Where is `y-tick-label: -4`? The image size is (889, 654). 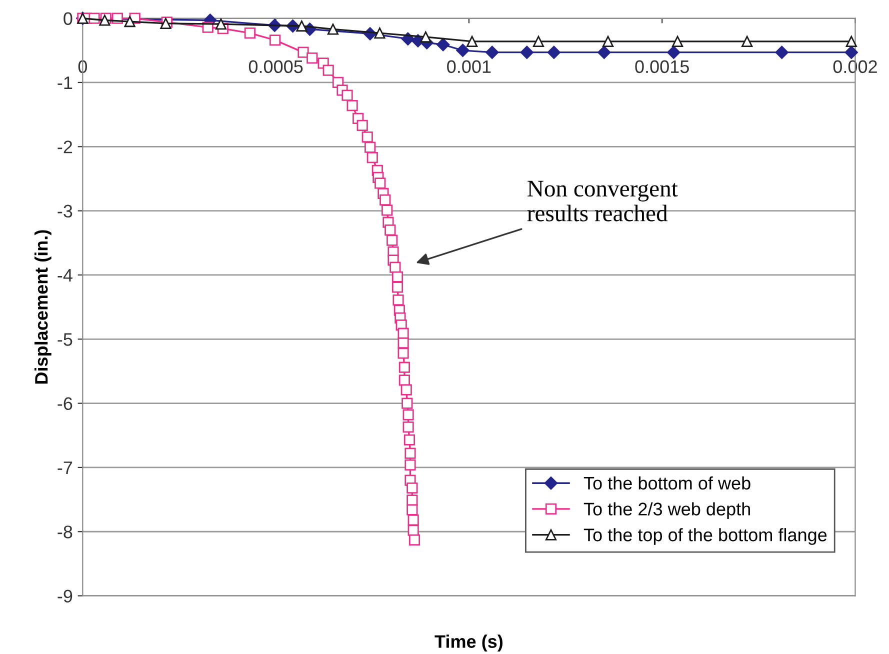 y-tick-label: -4 is located at coordinates (65, 275).